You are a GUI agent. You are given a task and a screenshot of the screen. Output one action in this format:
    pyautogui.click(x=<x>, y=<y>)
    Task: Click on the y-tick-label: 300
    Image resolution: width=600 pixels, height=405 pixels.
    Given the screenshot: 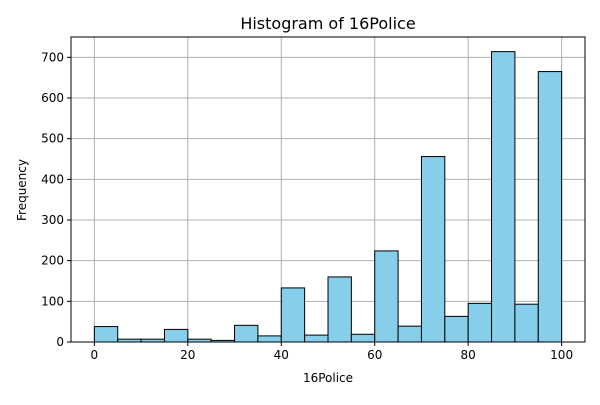 What is the action you would take?
    pyautogui.click(x=52, y=220)
    